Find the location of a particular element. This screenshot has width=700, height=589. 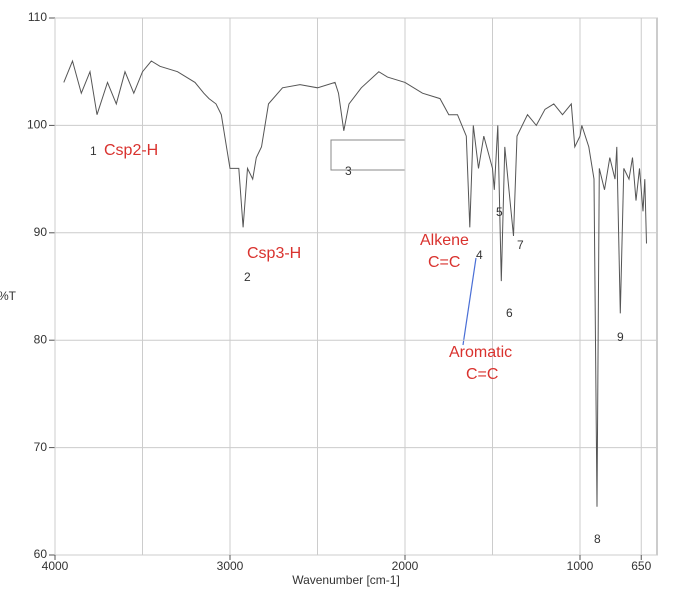

y-tick-label: 90 is located at coordinates (41, 232).